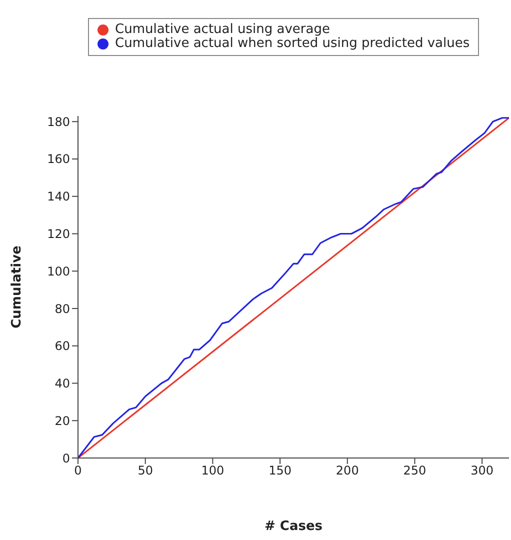 The image size is (511, 540). What do you see at coordinates (482, 471) in the screenshot?
I see `x-tick-label: 300` at bounding box center [482, 471].